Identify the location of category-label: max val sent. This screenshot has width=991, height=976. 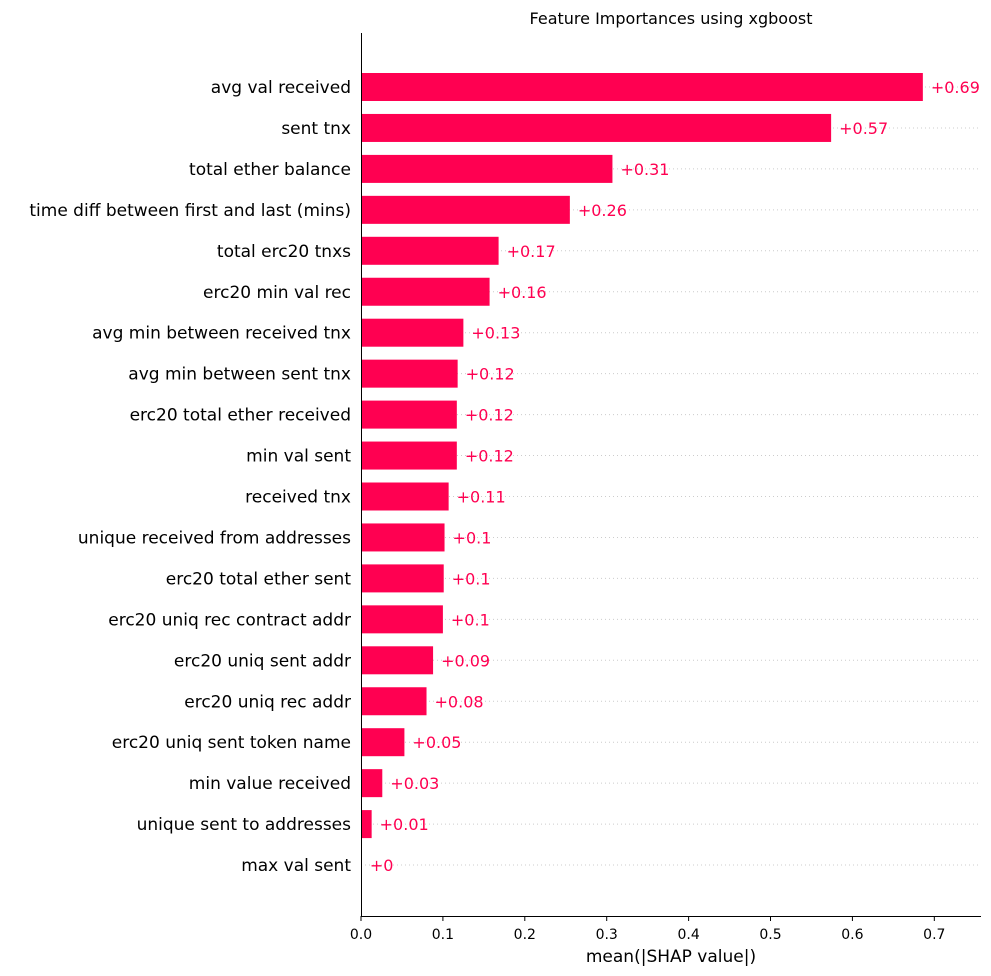
(296, 866).